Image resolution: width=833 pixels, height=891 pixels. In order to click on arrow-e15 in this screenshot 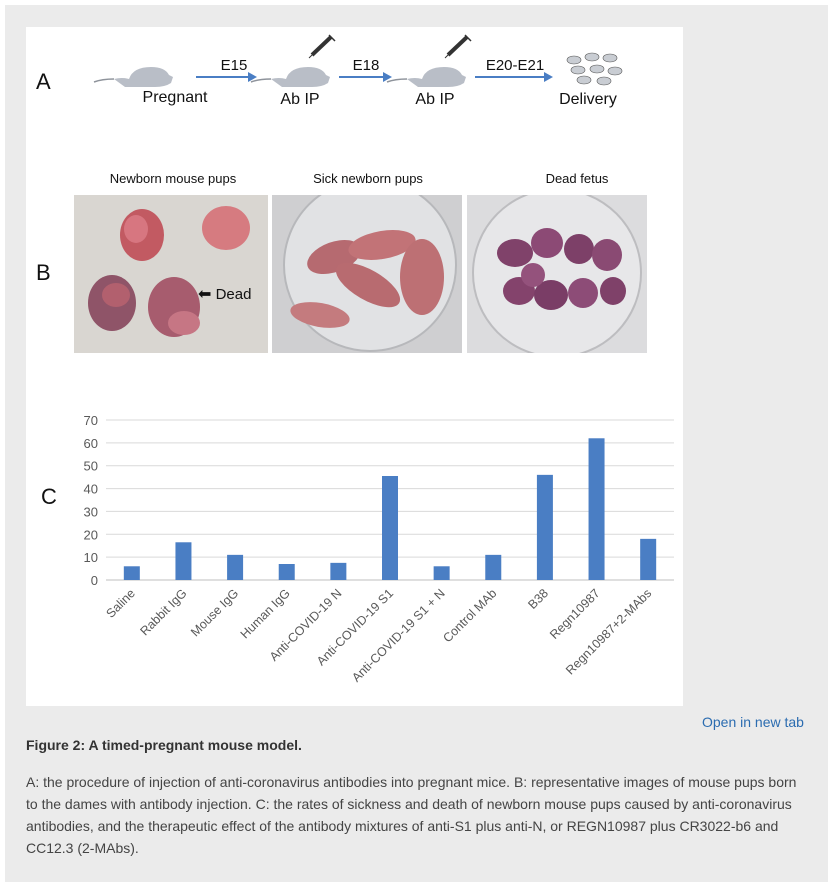, I will do `click(226, 77)`.